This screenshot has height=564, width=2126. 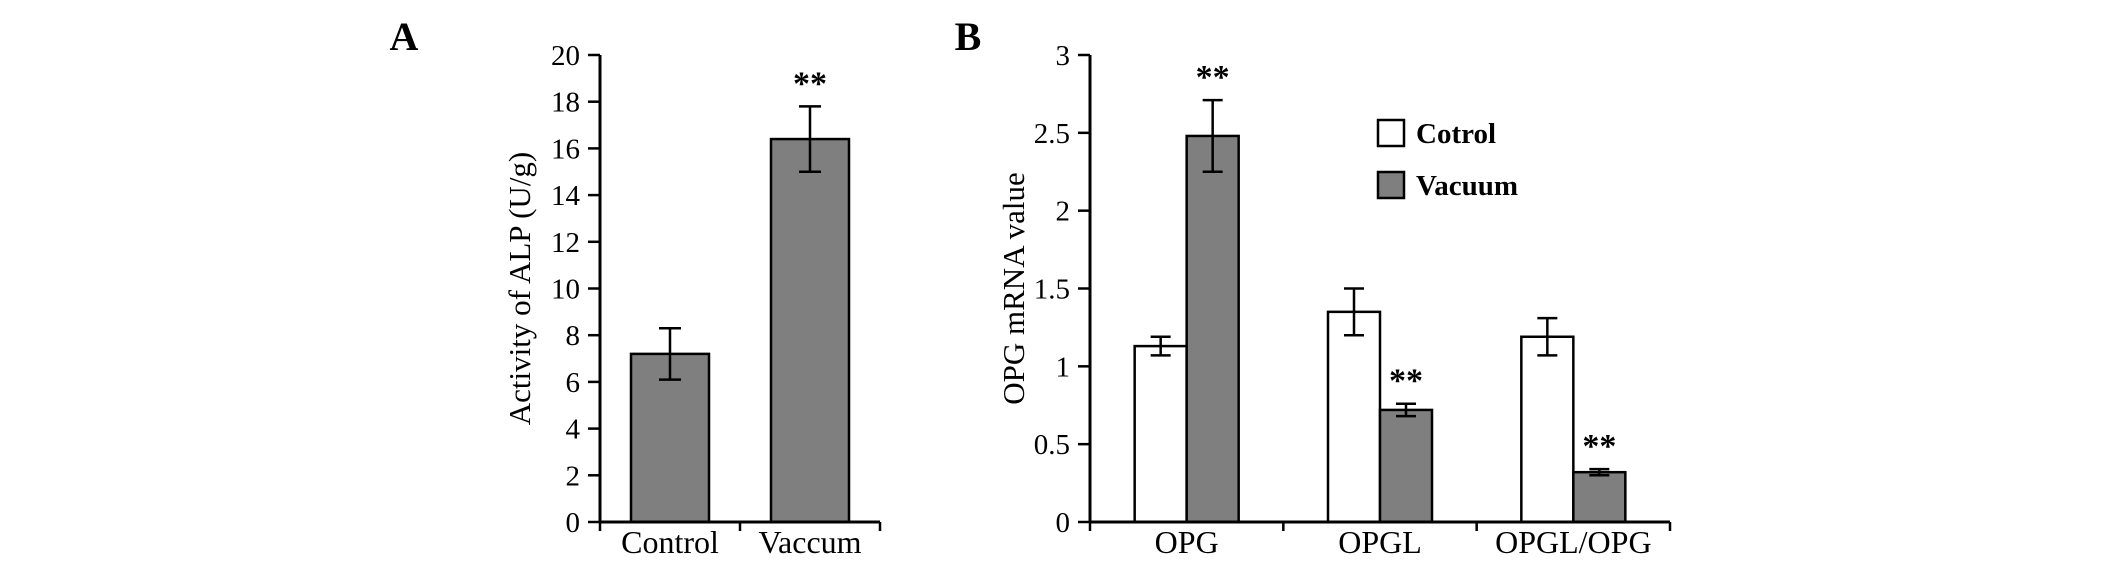 What do you see at coordinates (1187, 542) in the screenshot?
I see `x-category-label: OPG` at bounding box center [1187, 542].